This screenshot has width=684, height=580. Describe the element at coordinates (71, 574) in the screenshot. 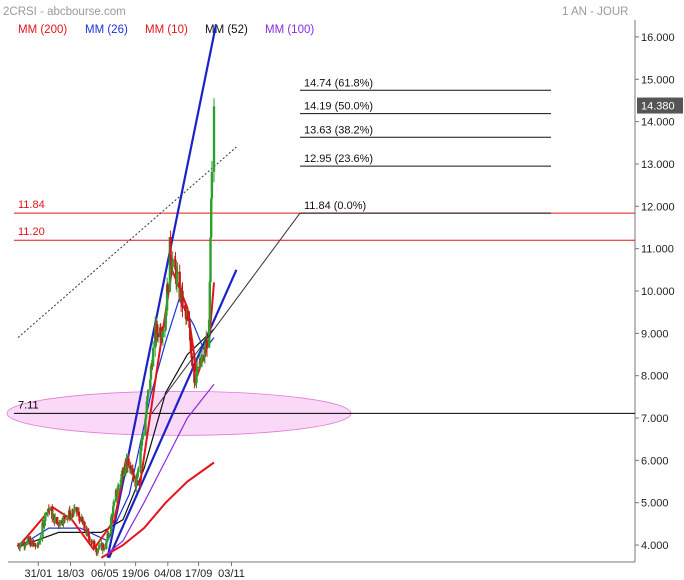

I see `x-tick-label-1: 18/03` at that location.